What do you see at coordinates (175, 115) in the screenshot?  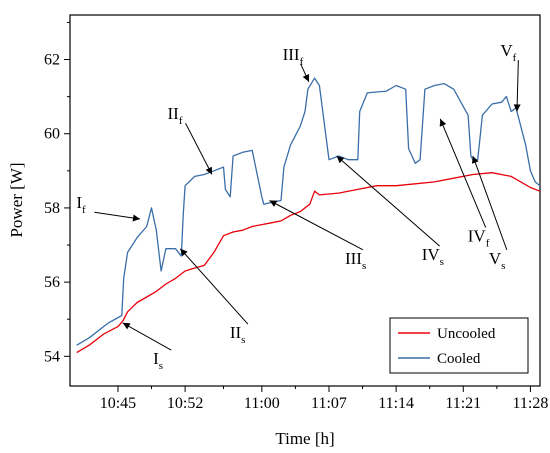 I see `annotation-label: IIf` at bounding box center [175, 115].